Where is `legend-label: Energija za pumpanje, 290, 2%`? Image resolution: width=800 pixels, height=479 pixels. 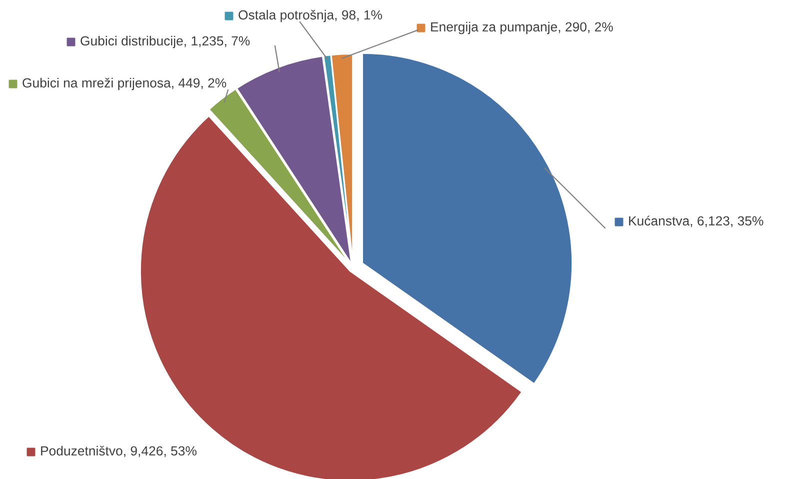 legend-label: Energija za pumpanje, 290, 2% is located at coordinates (522, 28).